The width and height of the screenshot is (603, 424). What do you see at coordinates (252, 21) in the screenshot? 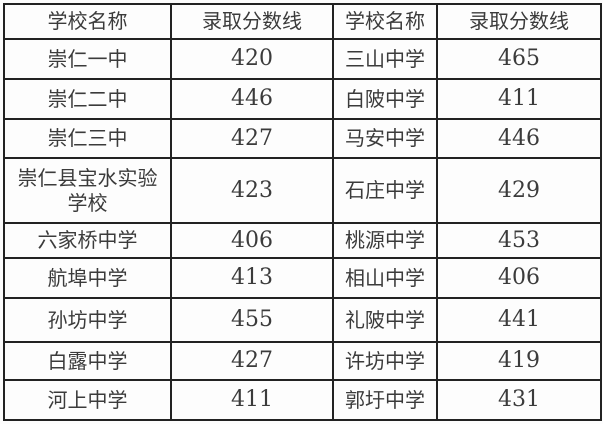
I see `header-cell-score-left: 录取分数线` at bounding box center [252, 21].